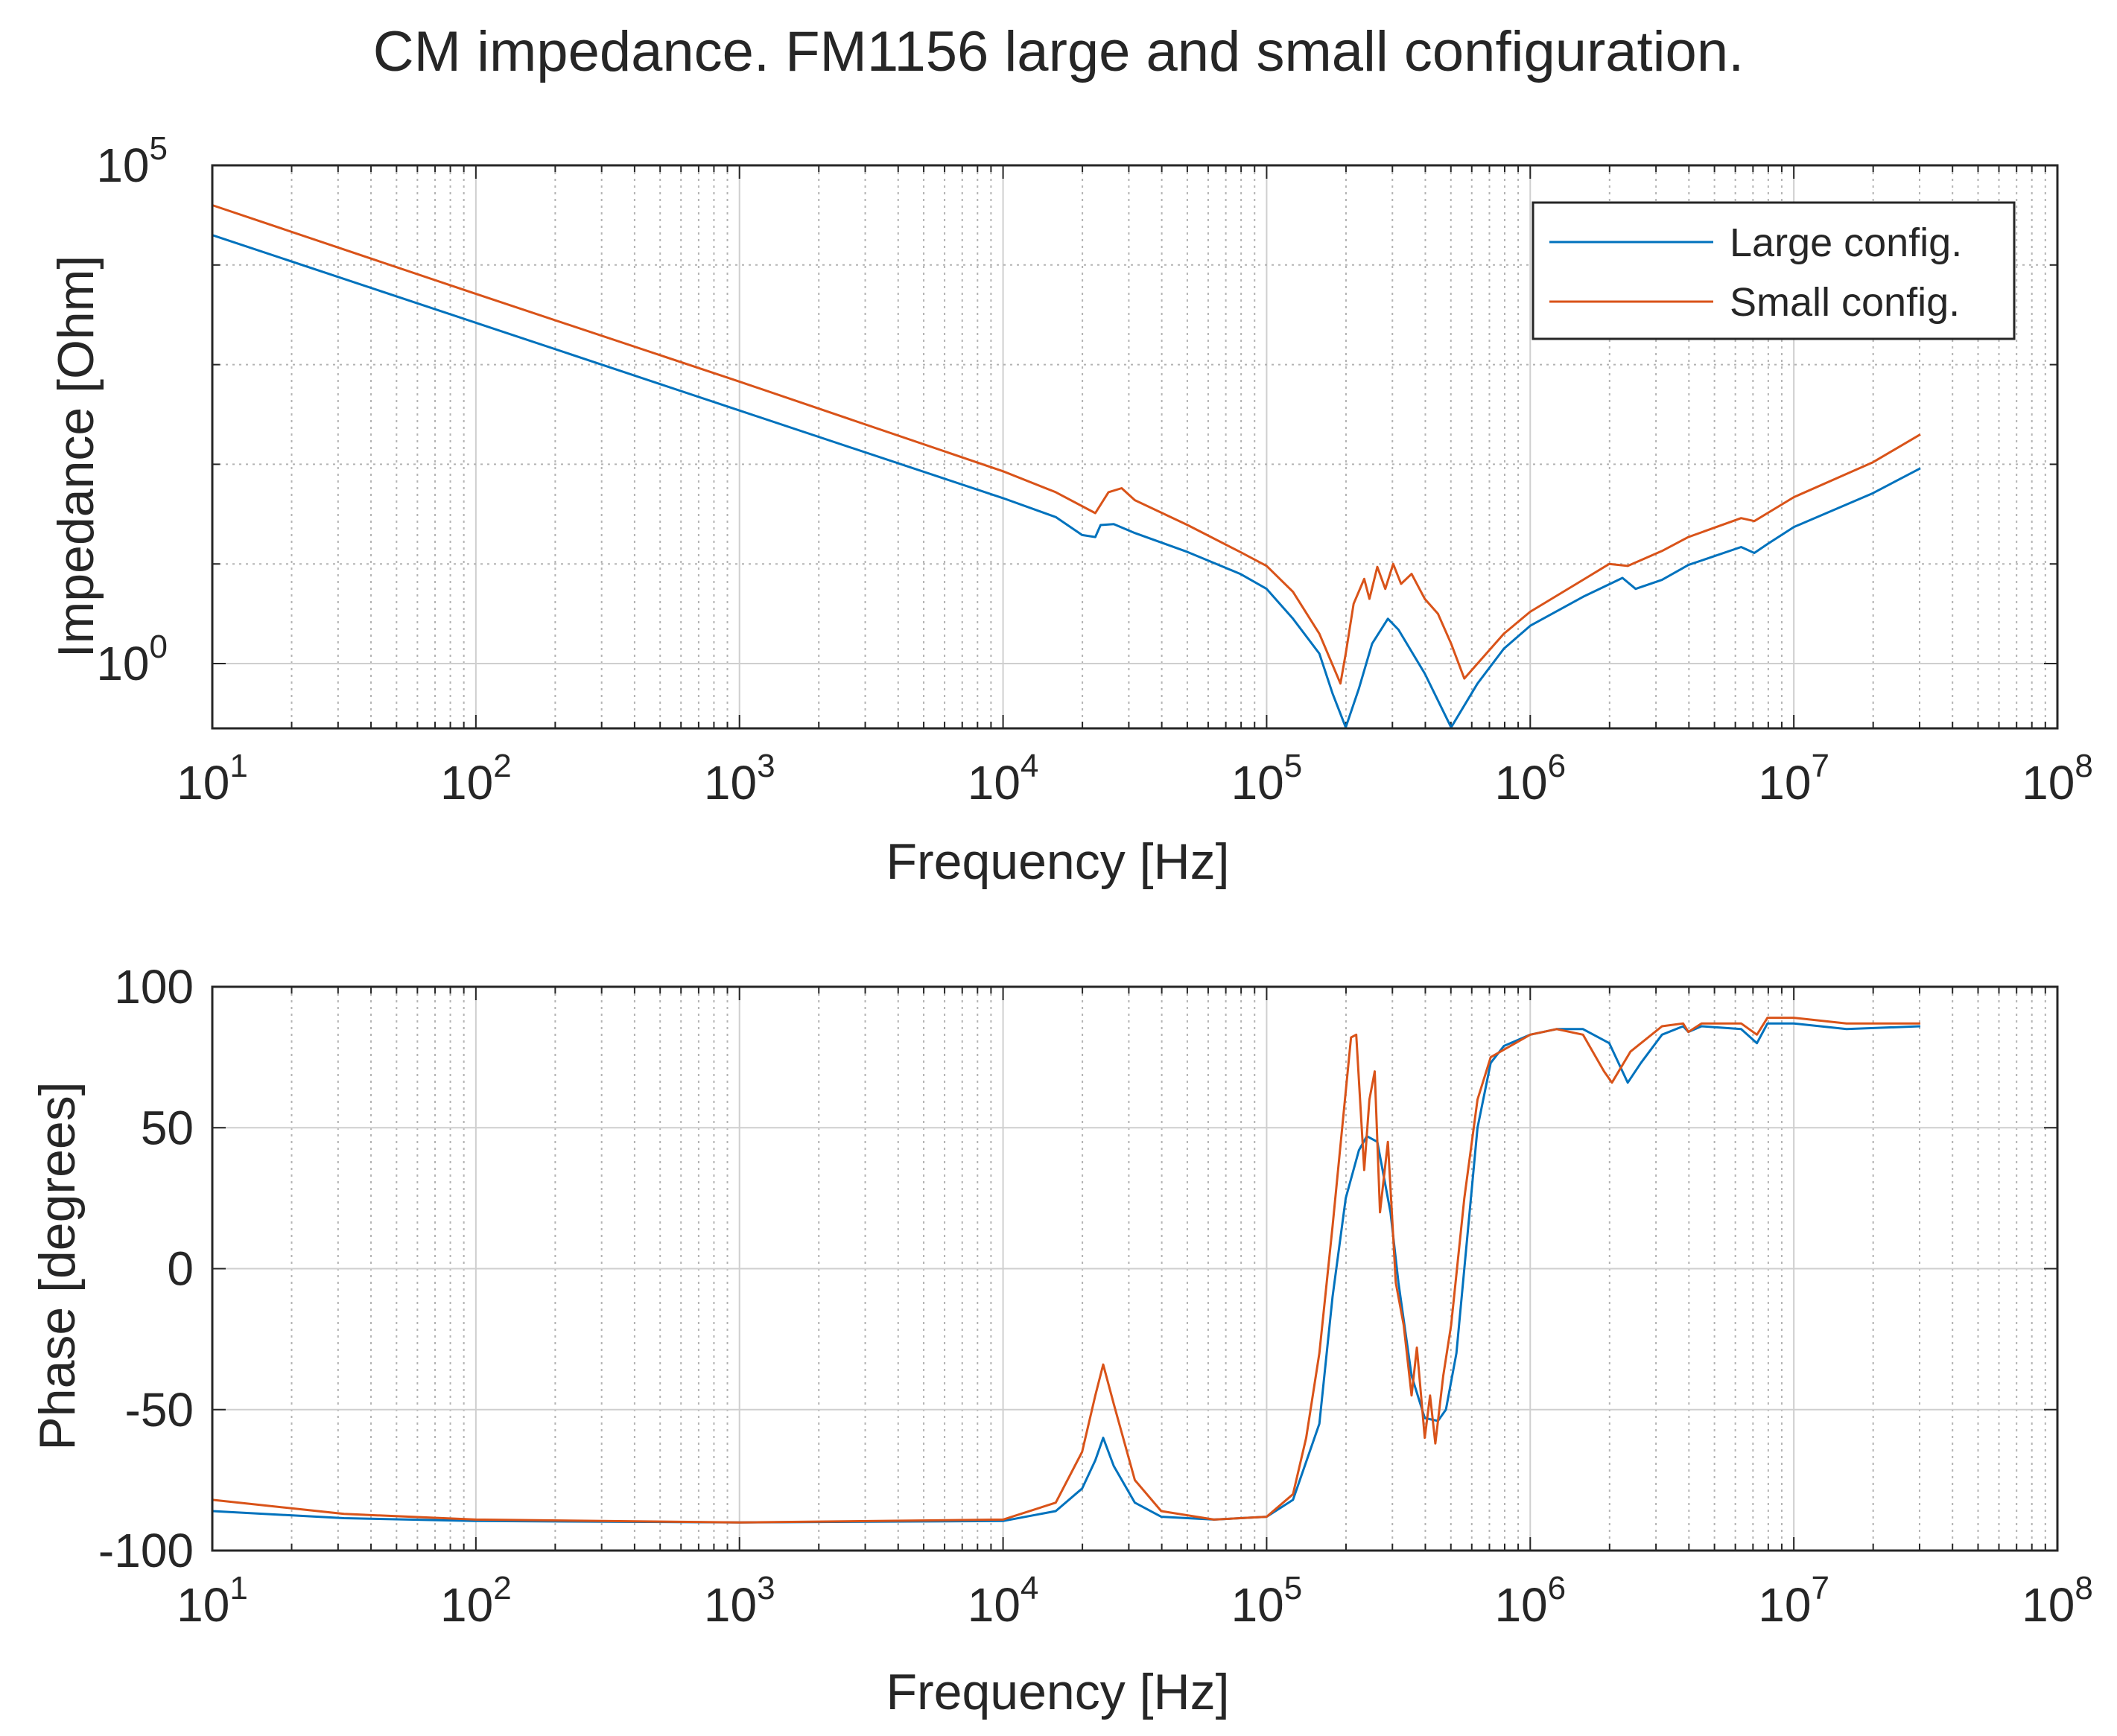 Image resolution: width=2117 pixels, height=1736 pixels. I want to click on phase-x-tick-labels: 10¹ 10² 10³ 10⁴ 10⁵ 10⁶ 10⁷ 10⁸, so click(1135, 1601).